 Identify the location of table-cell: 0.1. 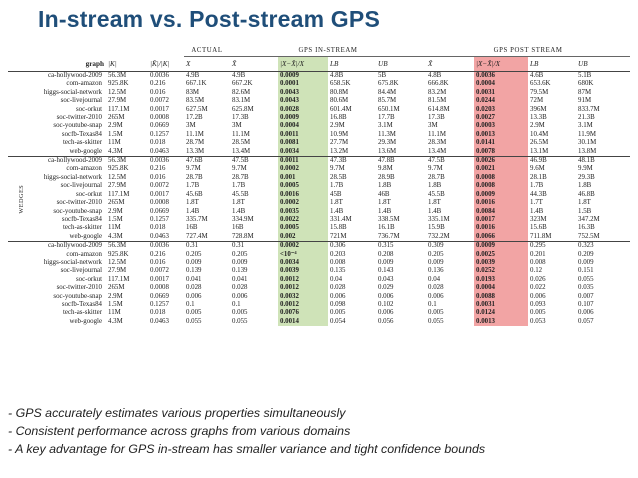
(190, 304).